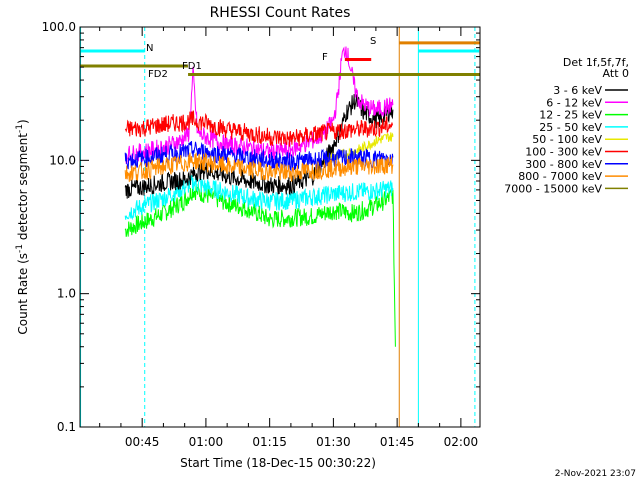 This screenshot has height=480, width=640. I want to click on y-tick-label-3: 0.1, so click(66, 427).